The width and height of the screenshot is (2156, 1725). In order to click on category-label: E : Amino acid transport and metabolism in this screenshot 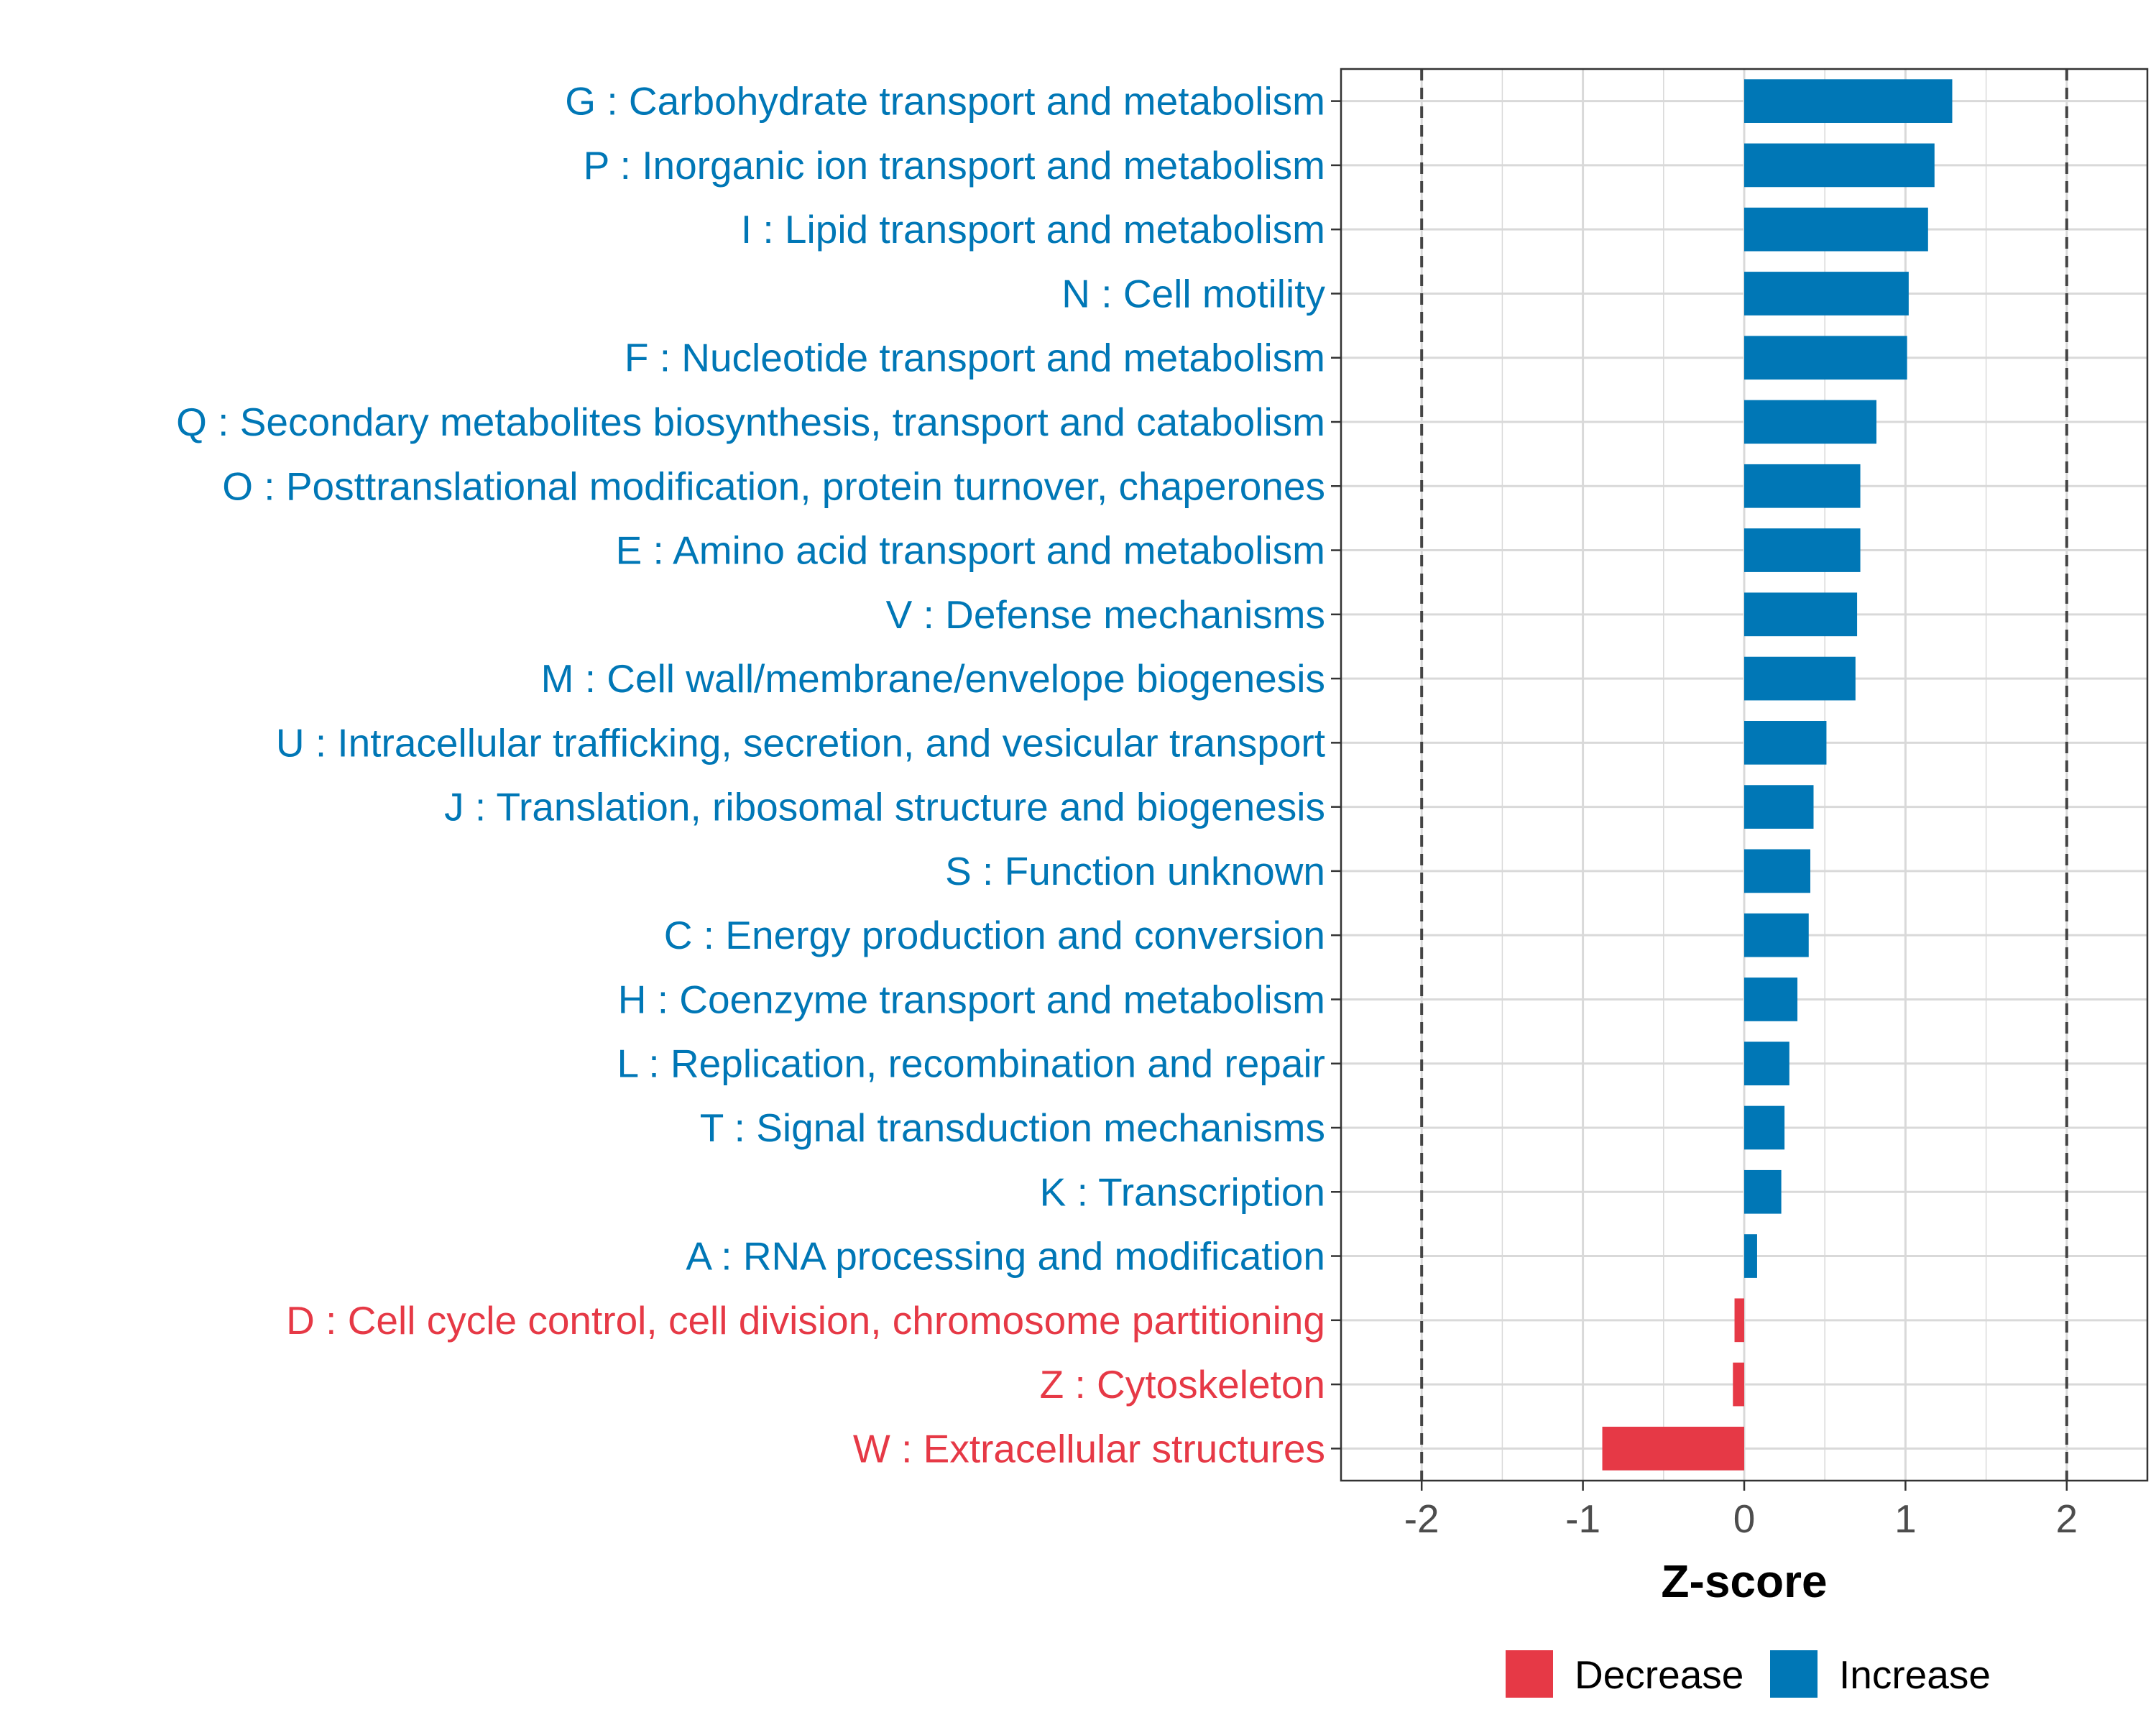, I will do `click(971, 550)`.